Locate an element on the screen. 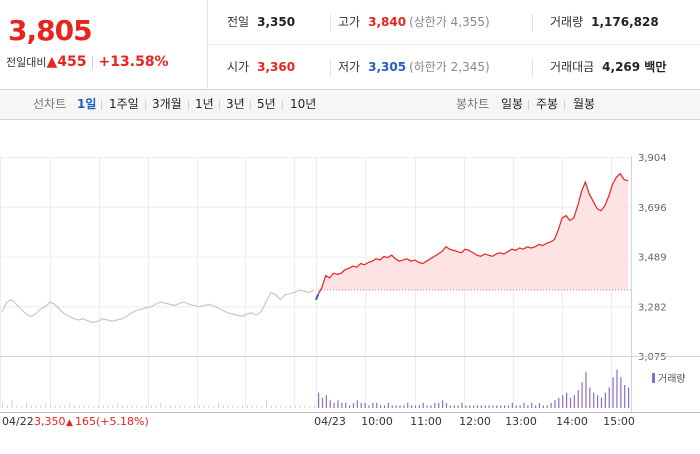 The image size is (700, 454). prev-day-price-line is located at coordinates (158, 306).